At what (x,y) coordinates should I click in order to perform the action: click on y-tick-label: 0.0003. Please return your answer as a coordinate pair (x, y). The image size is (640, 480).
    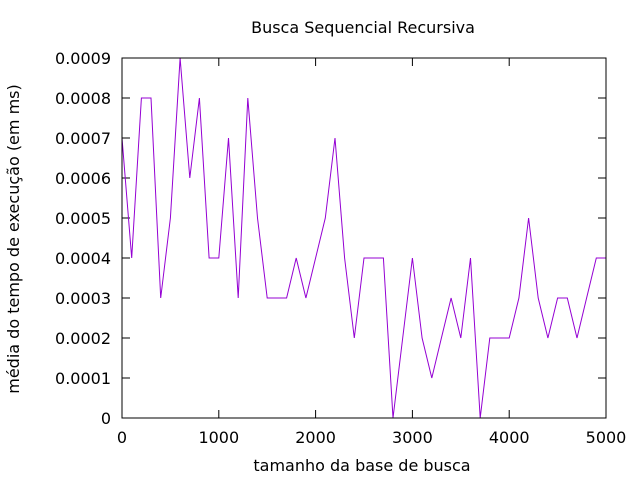
    Looking at the image, I should click on (83, 298).